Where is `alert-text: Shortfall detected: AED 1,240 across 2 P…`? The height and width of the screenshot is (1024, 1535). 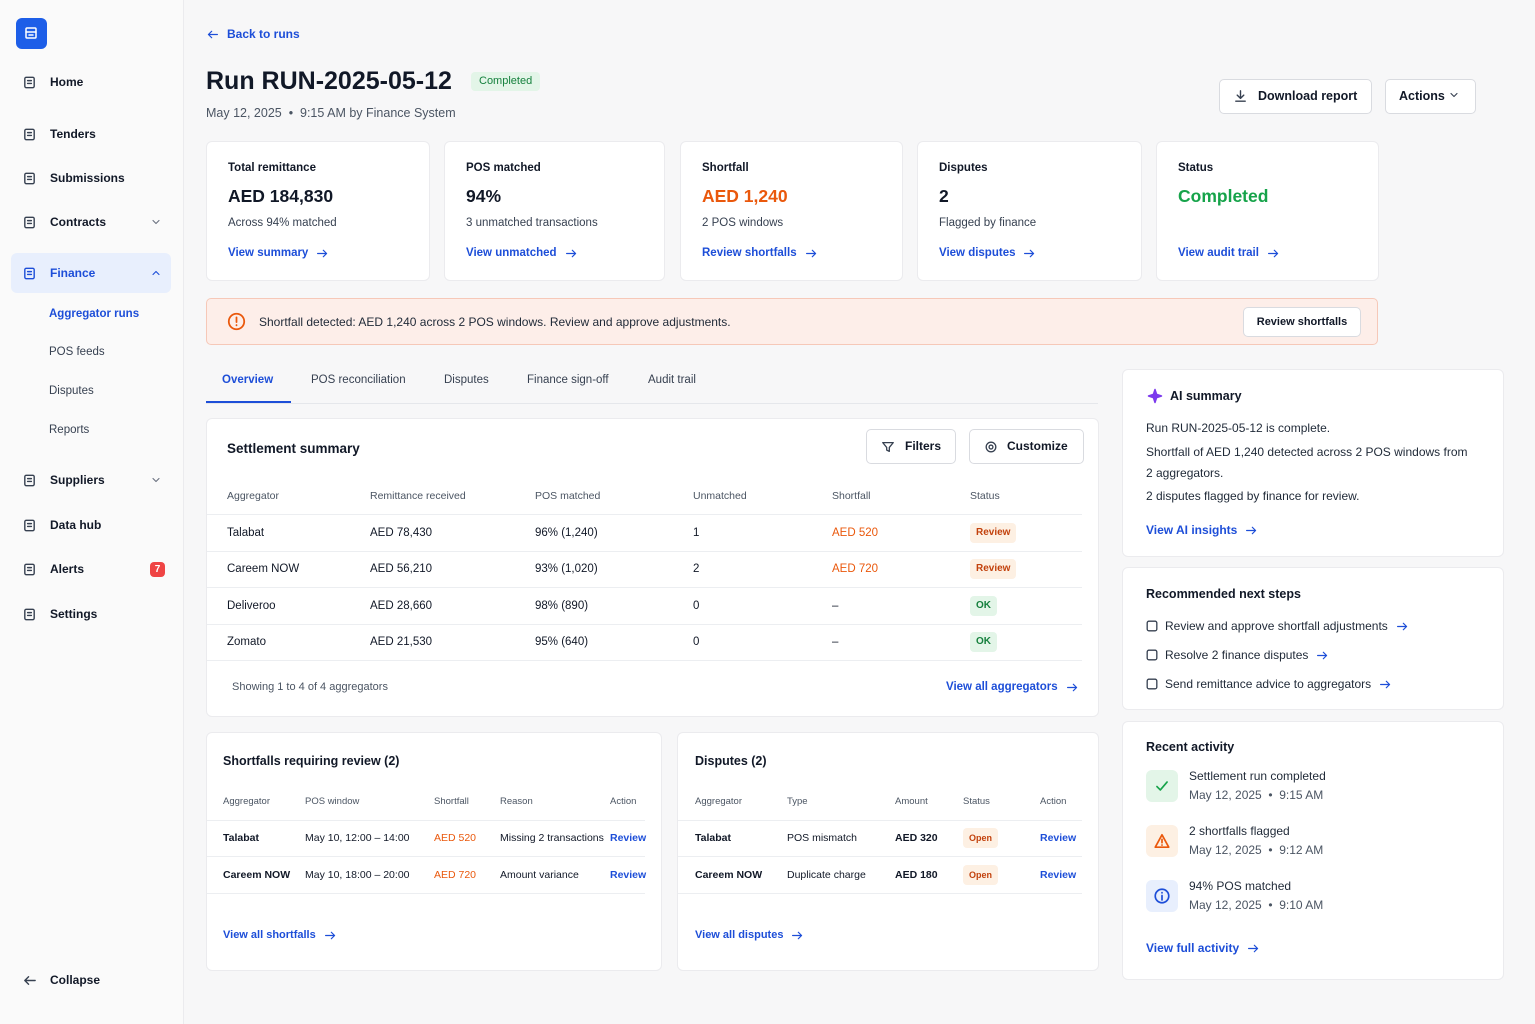 alert-text: Shortfall detected: AED 1,240 across 2 P… is located at coordinates (495, 322).